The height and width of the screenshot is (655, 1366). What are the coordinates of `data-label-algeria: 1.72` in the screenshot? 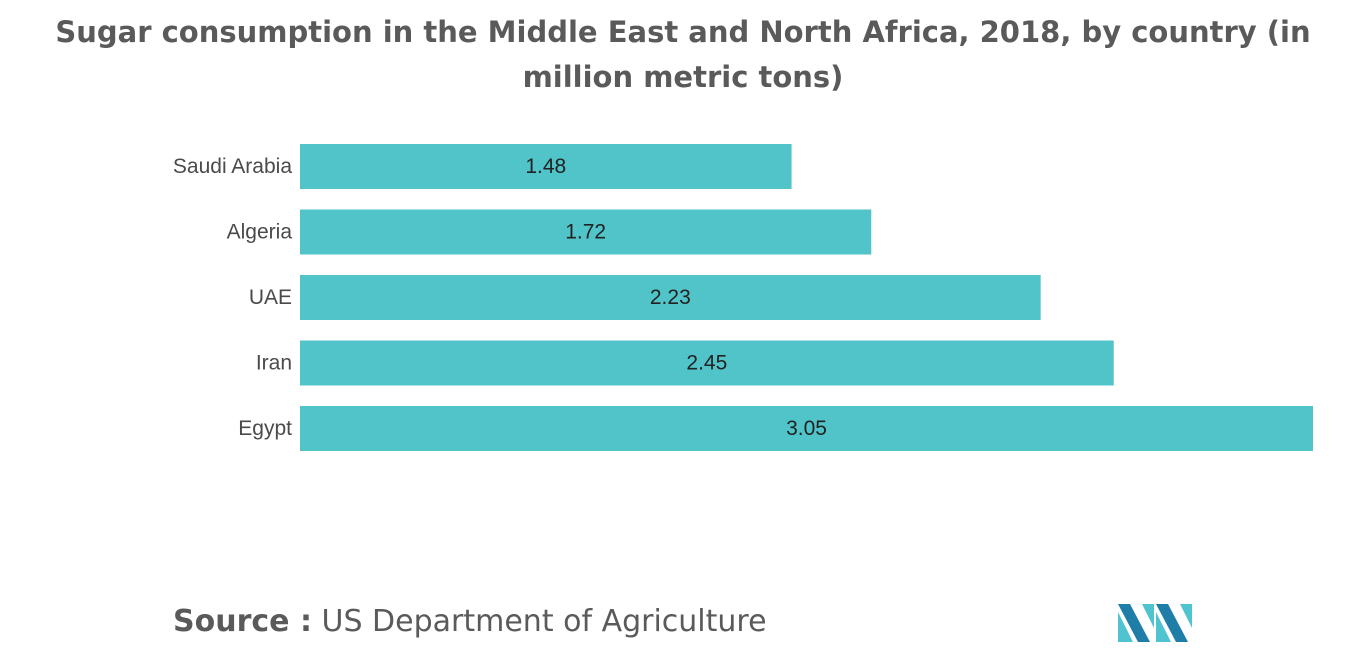 It's located at (585, 232).